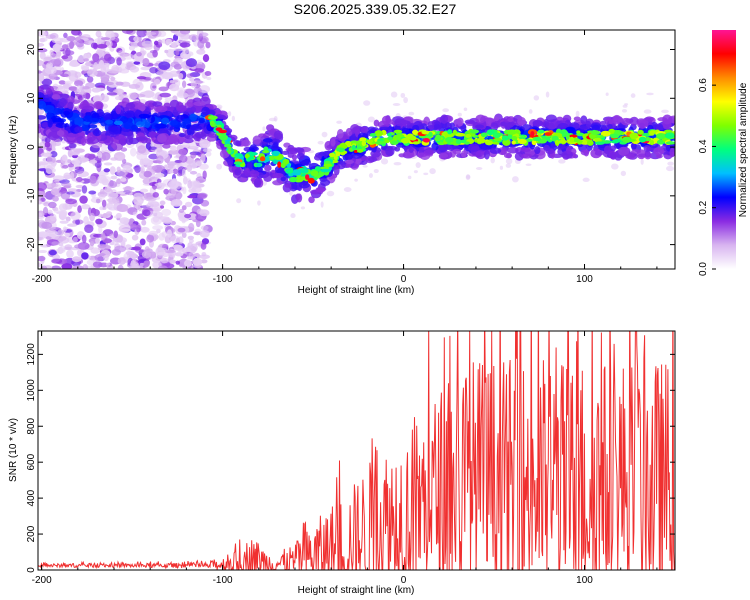 This screenshot has width=750, height=600. I want to click on snr-x-tick-label: 100, so click(584, 580).